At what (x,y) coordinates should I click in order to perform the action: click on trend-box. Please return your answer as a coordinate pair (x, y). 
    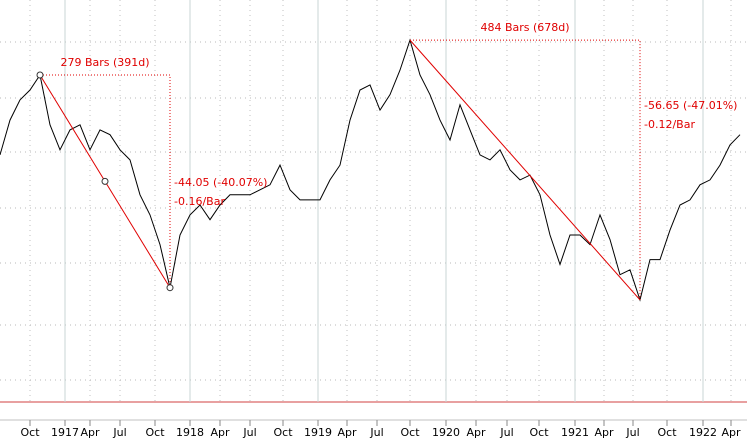
    Looking at the image, I should click on (105, 181).